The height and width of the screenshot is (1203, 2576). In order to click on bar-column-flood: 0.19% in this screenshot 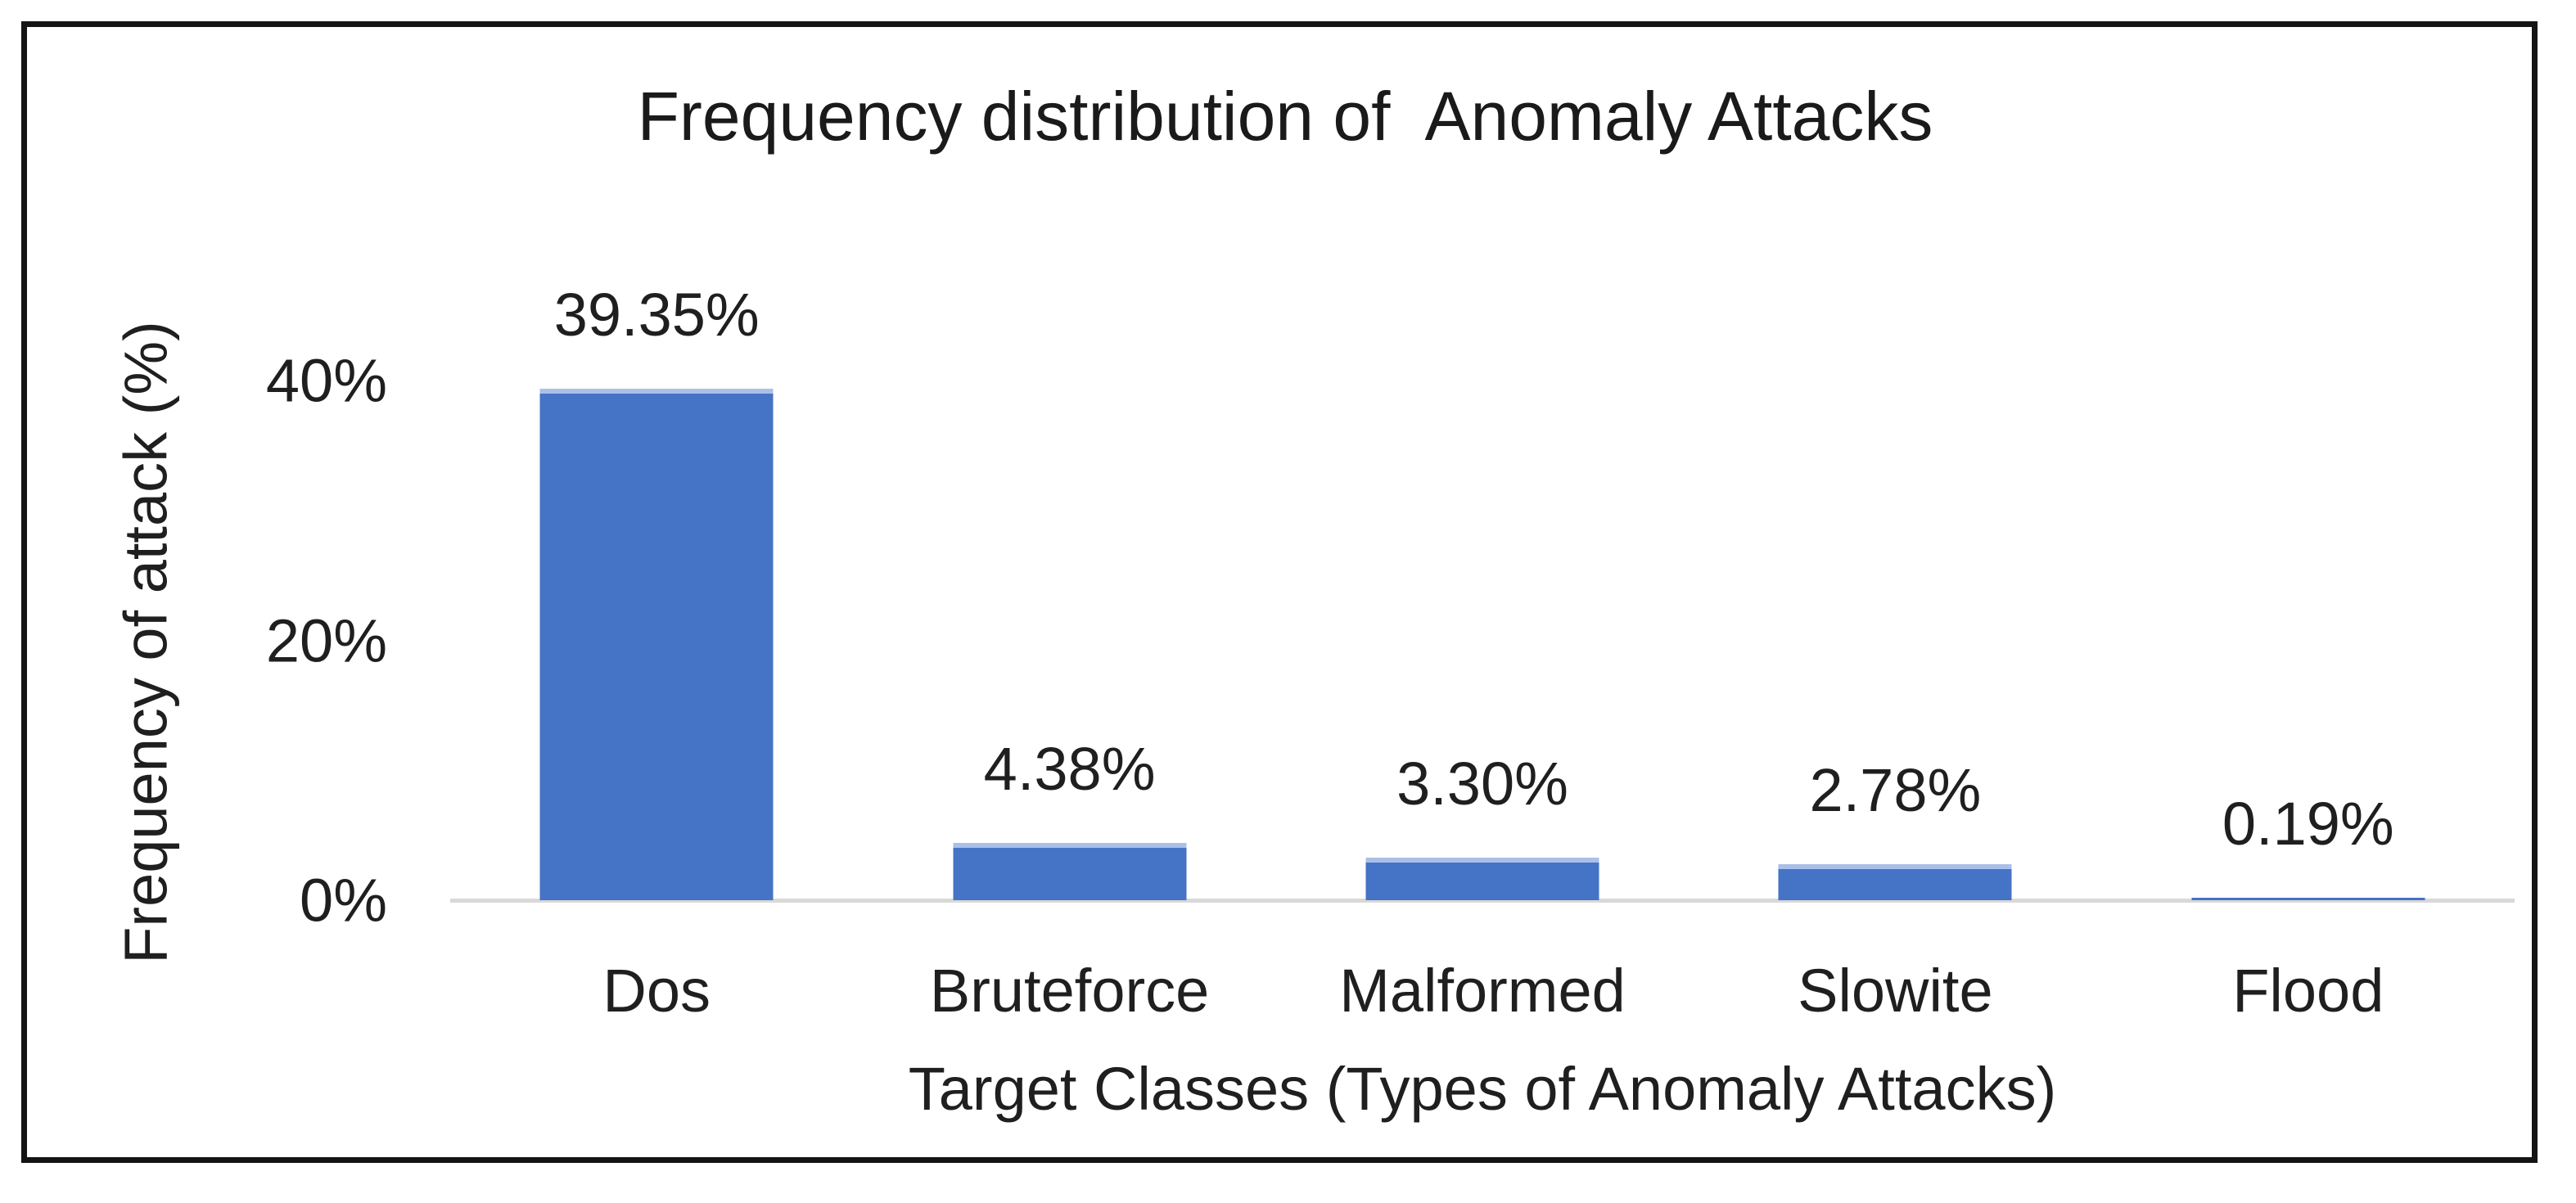, I will do `click(2308, 450)`.